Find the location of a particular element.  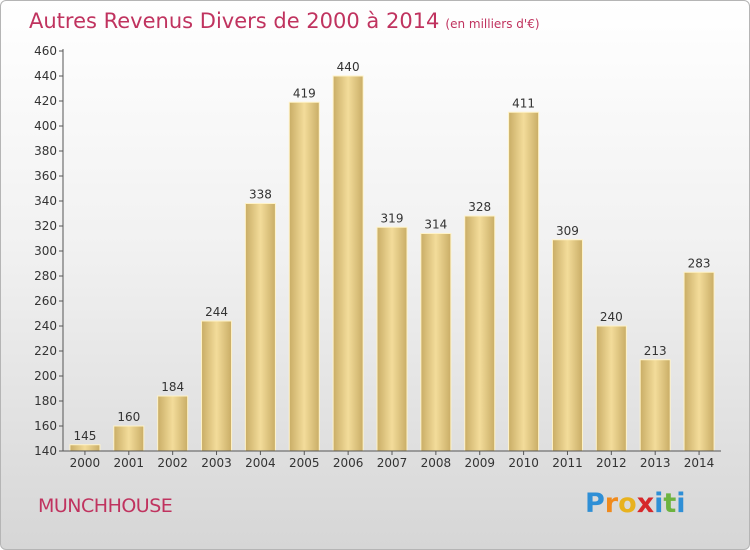

x-tick-label: 2007 is located at coordinates (392, 463).